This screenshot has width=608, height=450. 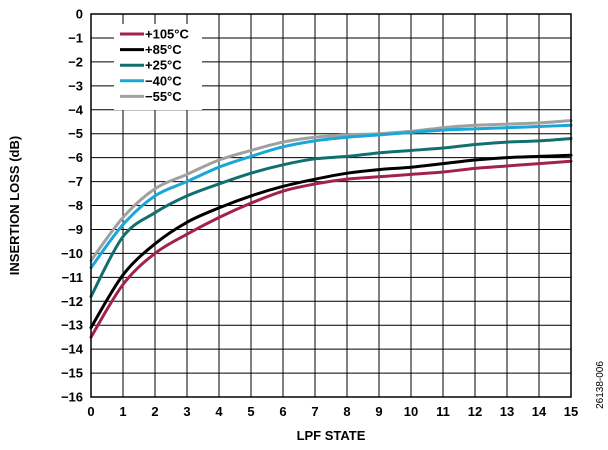 I want to click on y-tick-label: −5, so click(x=75, y=133).